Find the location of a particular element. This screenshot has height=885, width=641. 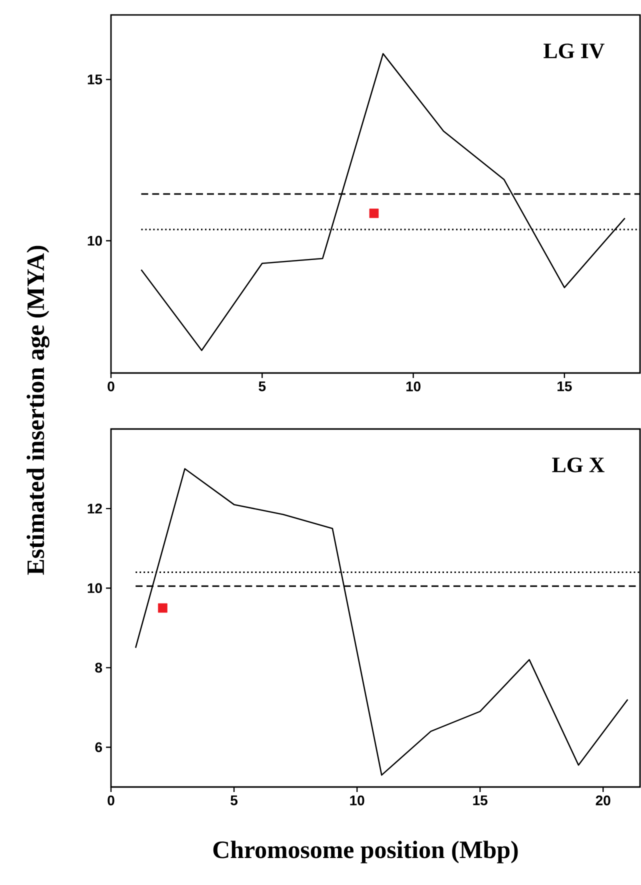

annotation: LG IV is located at coordinates (574, 51).